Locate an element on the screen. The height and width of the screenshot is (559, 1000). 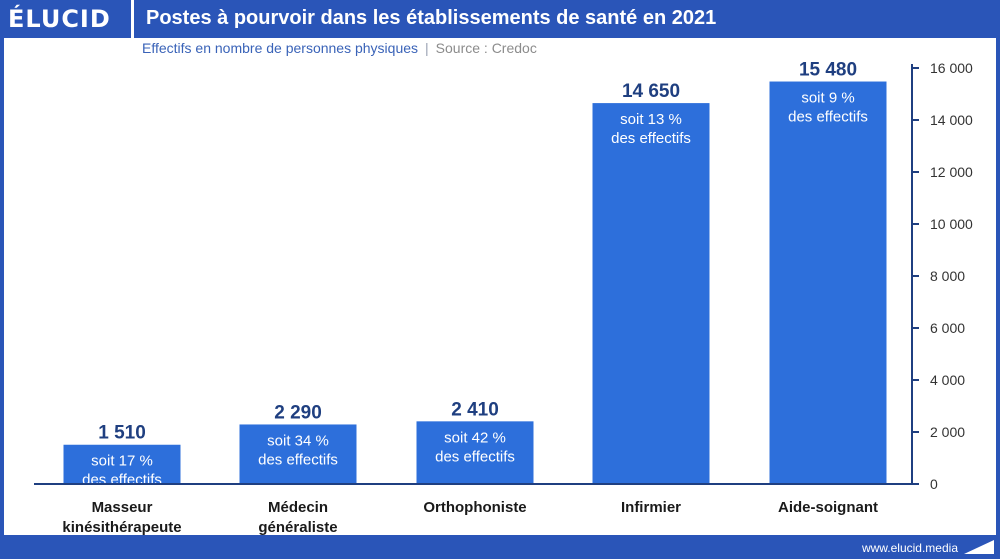
bar-value-label-4: 15 480 is located at coordinates (828, 70).